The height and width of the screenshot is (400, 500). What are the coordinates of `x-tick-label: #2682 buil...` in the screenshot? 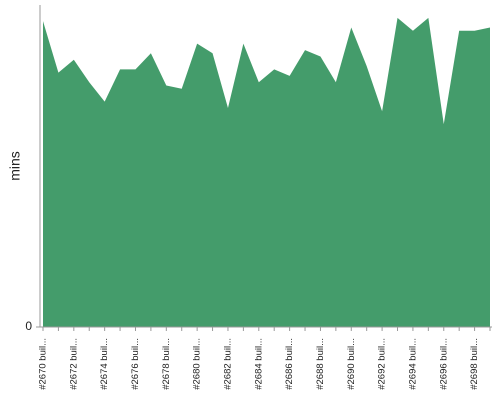 It's located at (227, 364).